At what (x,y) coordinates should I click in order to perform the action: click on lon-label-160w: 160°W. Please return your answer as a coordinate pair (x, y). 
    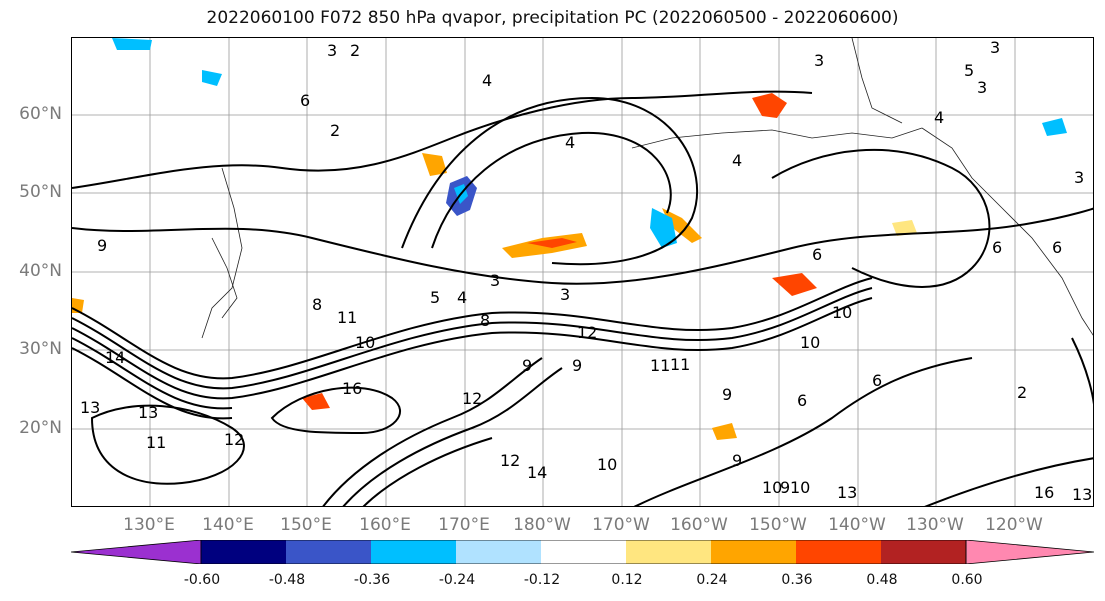
    Looking at the image, I should click on (699, 525).